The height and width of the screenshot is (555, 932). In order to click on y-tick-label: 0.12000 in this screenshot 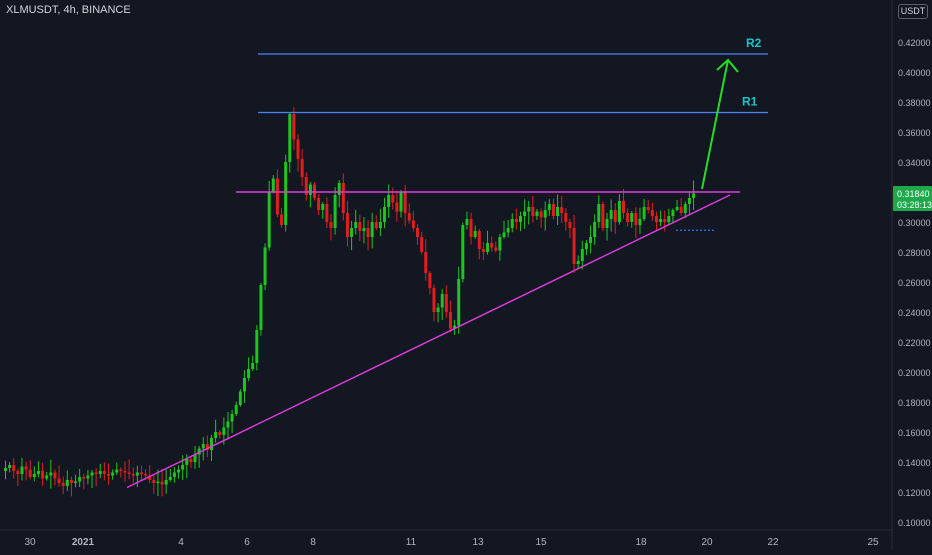, I will do `click(914, 493)`.